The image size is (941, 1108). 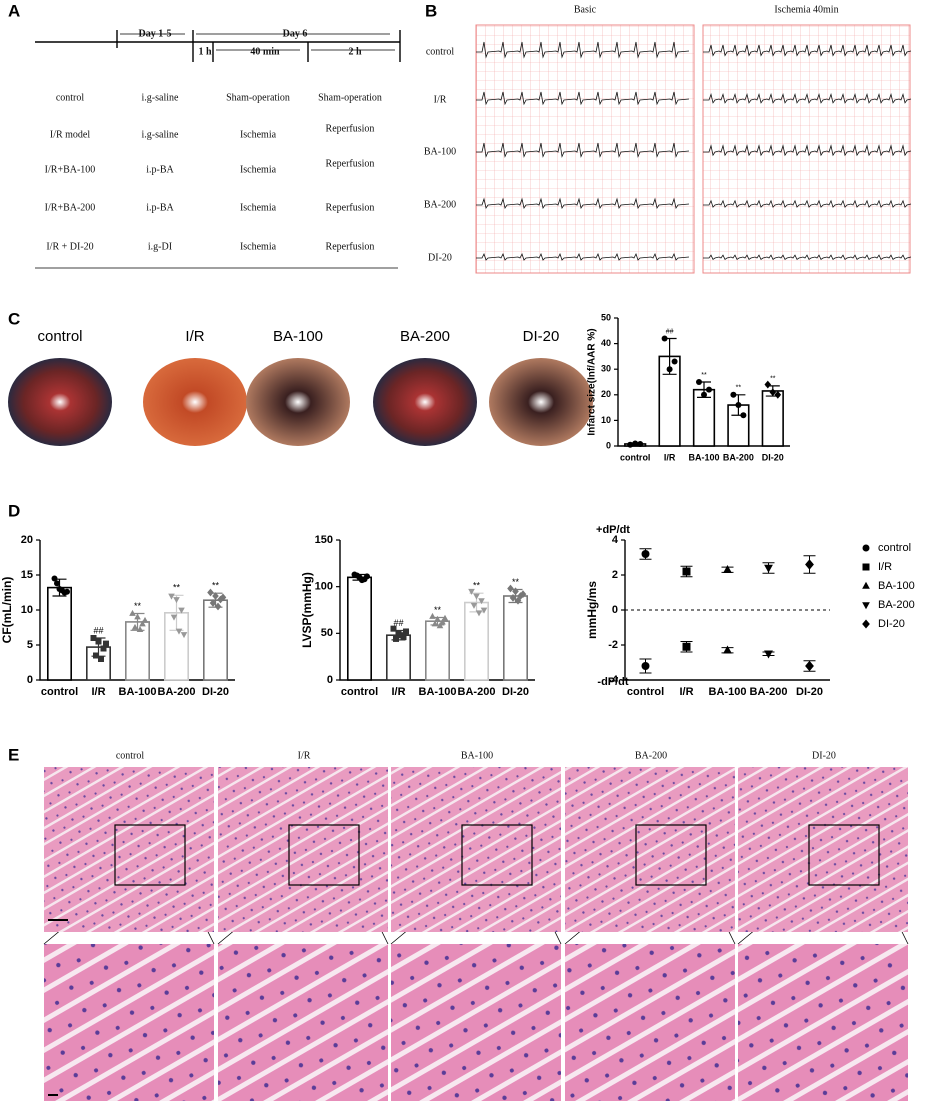 I want to click on table-cell: i.g-DI, so click(x=160, y=246).